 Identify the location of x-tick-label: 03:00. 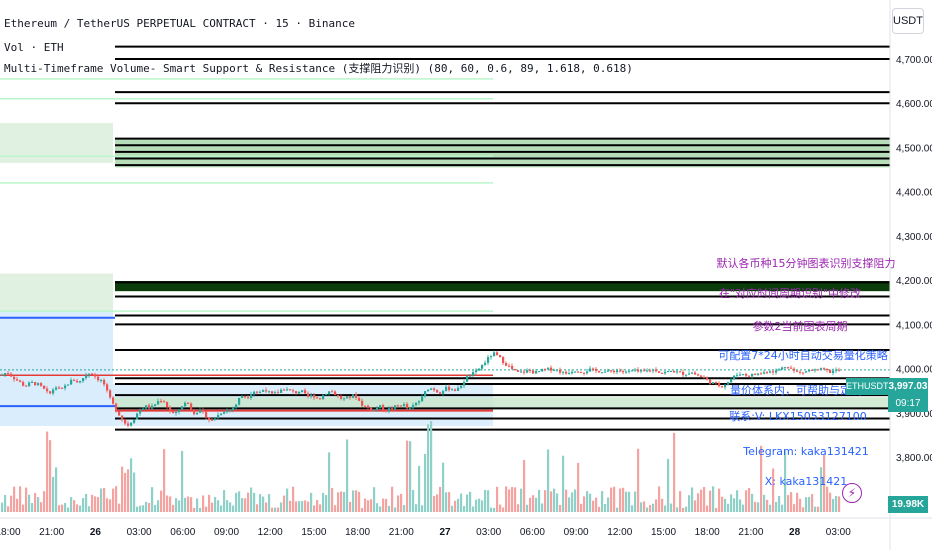
(139, 532).